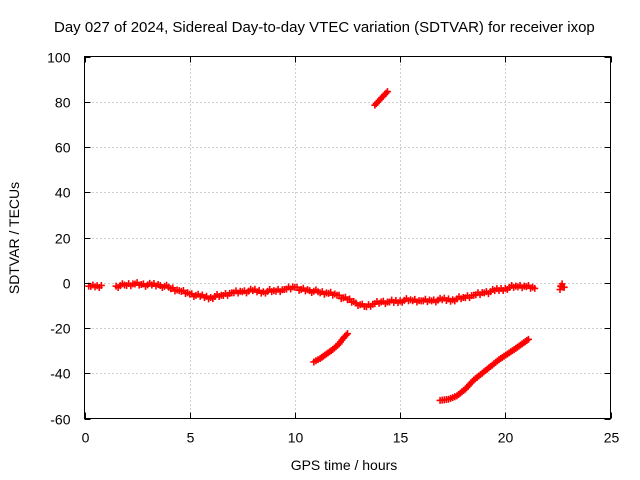 This screenshot has height=480, width=640. Describe the element at coordinates (60, 329) in the screenshot. I see `y-tick-label: -20` at that location.